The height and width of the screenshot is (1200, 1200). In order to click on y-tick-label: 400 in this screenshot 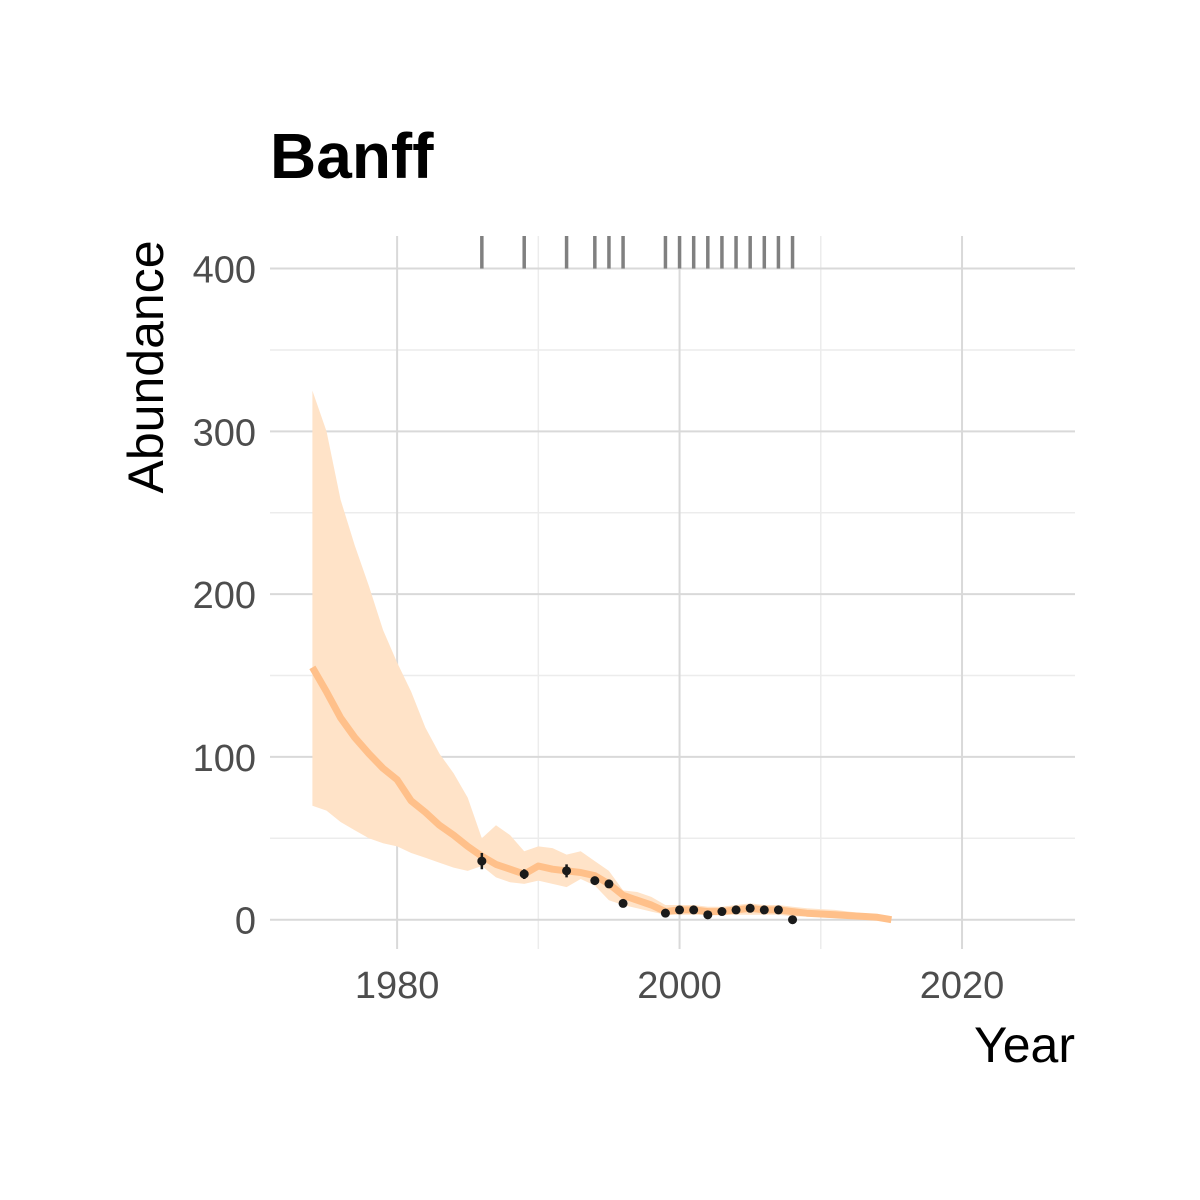, I will do `click(224, 271)`.